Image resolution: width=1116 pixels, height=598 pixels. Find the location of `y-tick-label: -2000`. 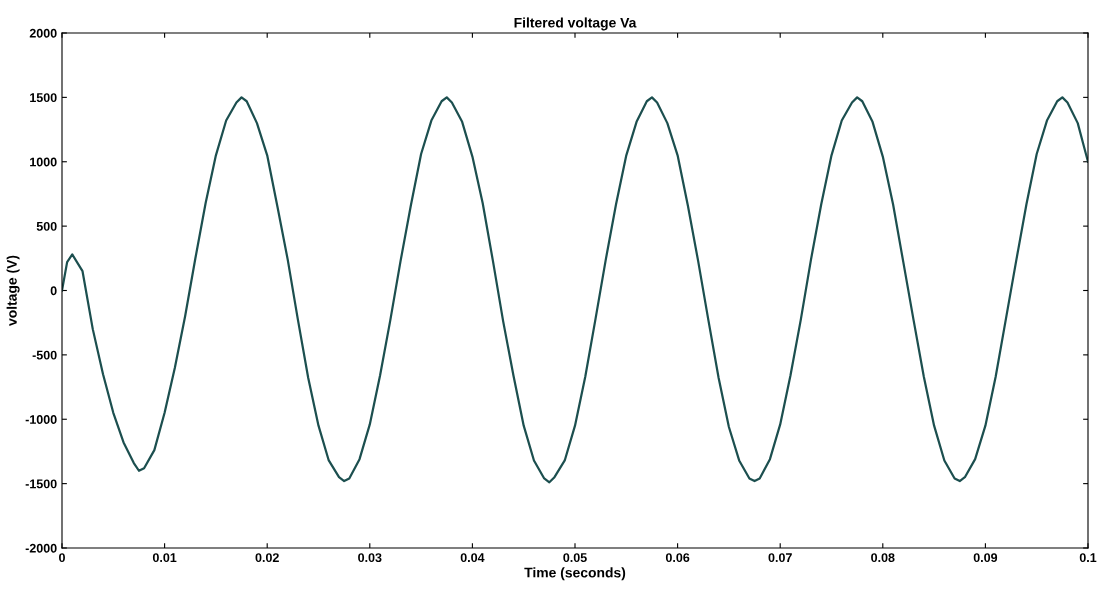

y-tick-label: -2000 is located at coordinates (41, 548).